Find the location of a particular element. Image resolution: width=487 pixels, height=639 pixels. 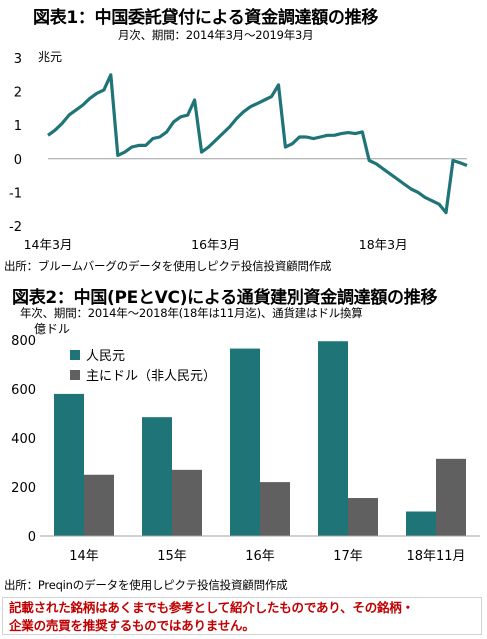

chart2-x-tick-label: 16年 is located at coordinates (260, 556).